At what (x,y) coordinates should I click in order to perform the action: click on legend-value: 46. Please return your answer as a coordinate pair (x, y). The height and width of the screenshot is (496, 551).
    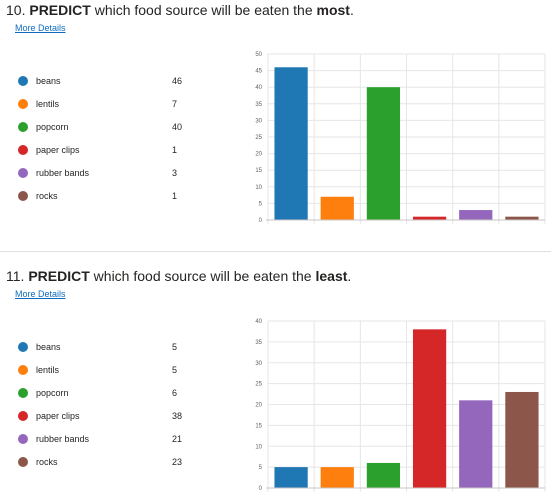
    Looking at the image, I should click on (177, 81).